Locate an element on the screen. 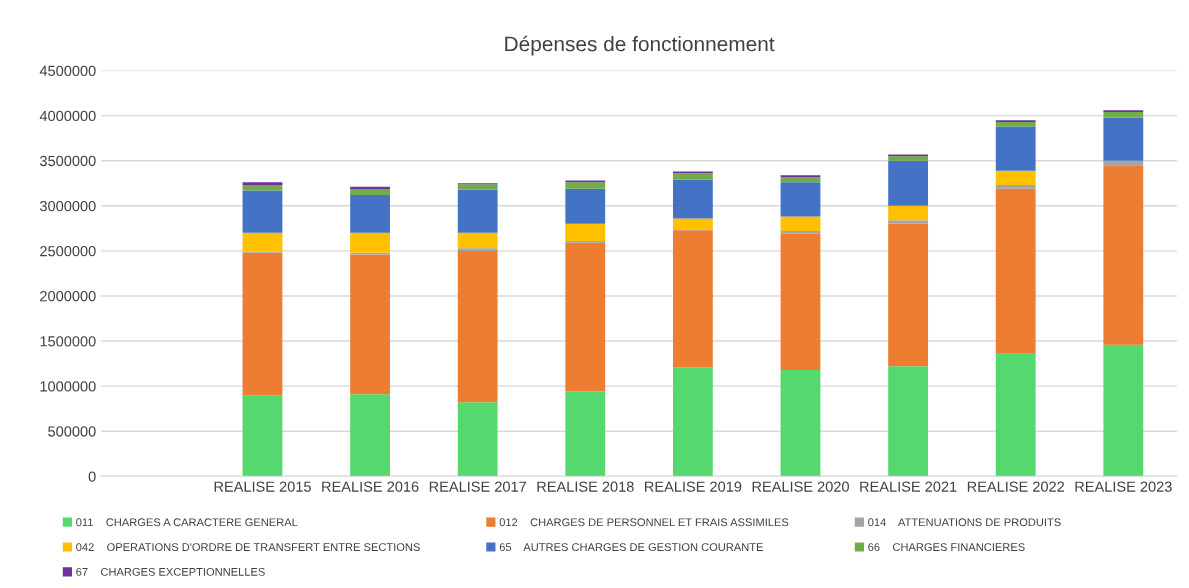 The image size is (1189, 588). x-tick-label: REALISE 2021 is located at coordinates (908, 486).